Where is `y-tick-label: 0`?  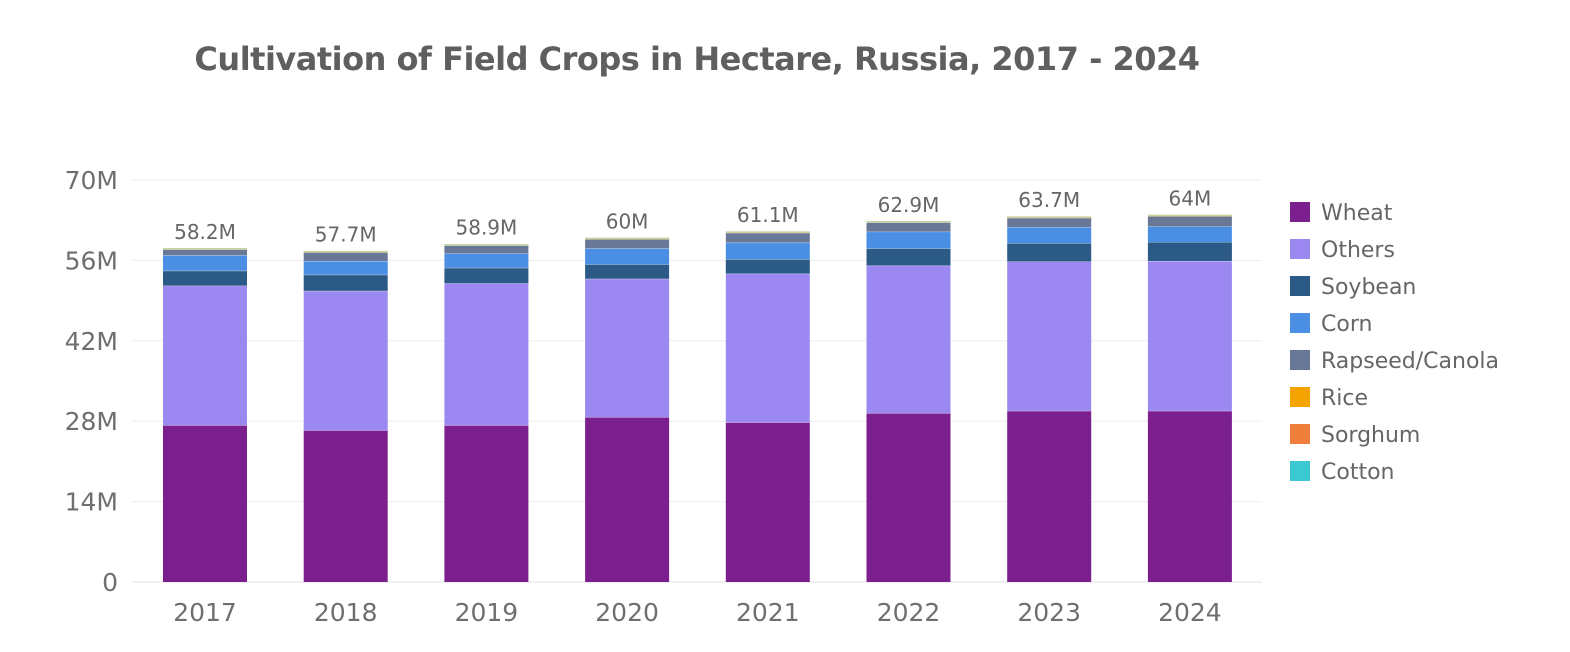 y-tick-label: 0 is located at coordinates (110, 582).